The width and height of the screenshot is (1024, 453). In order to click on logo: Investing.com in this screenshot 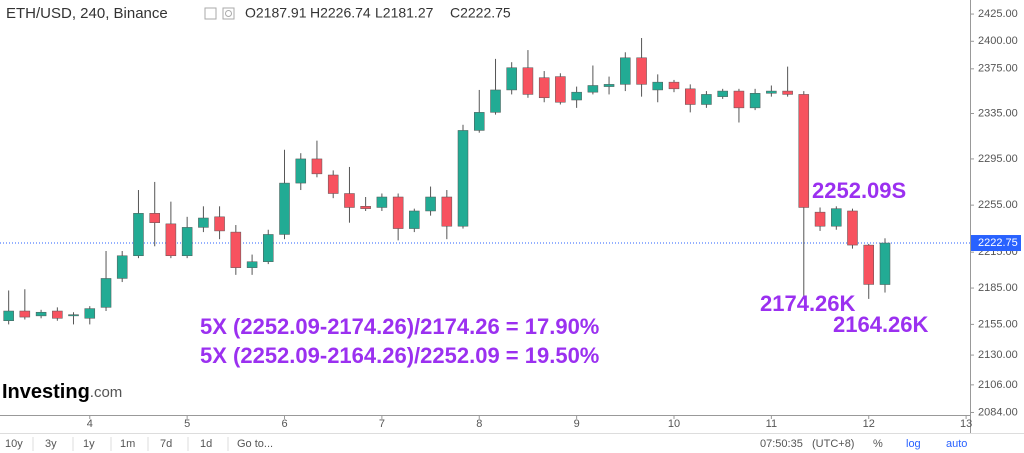, I will do `click(62, 392)`.